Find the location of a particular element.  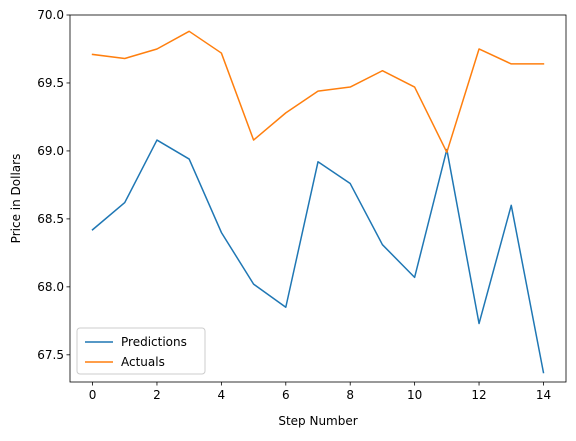

y-tick-label: 70.0 is located at coordinates (50, 15).